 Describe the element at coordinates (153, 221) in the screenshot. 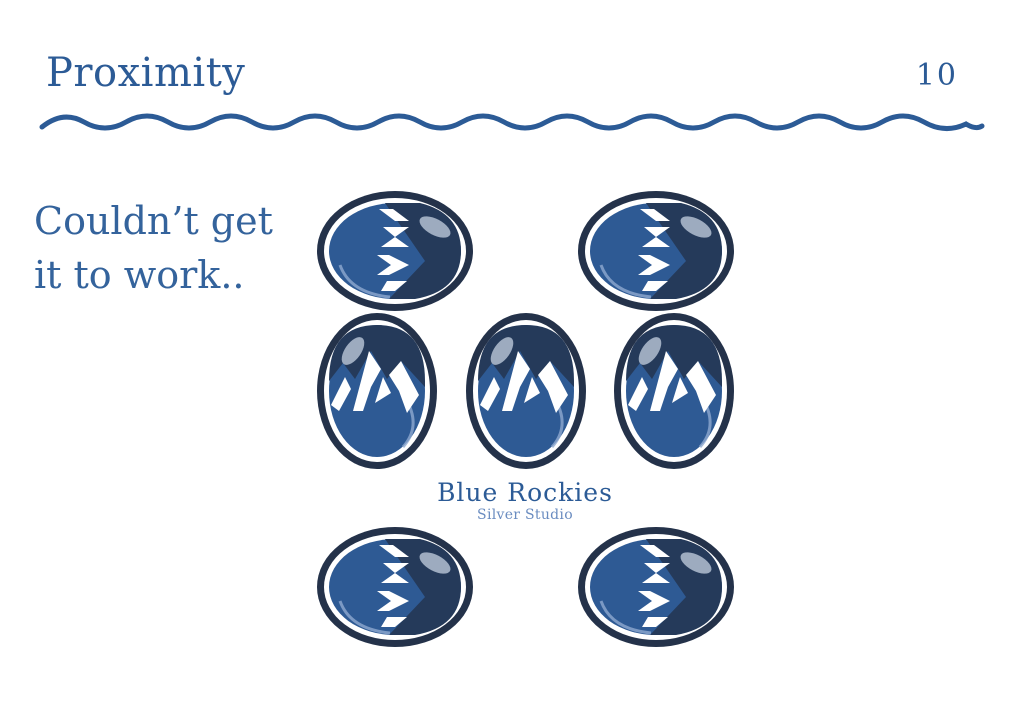

I see `note-line-1: Couldn’t get` at that location.